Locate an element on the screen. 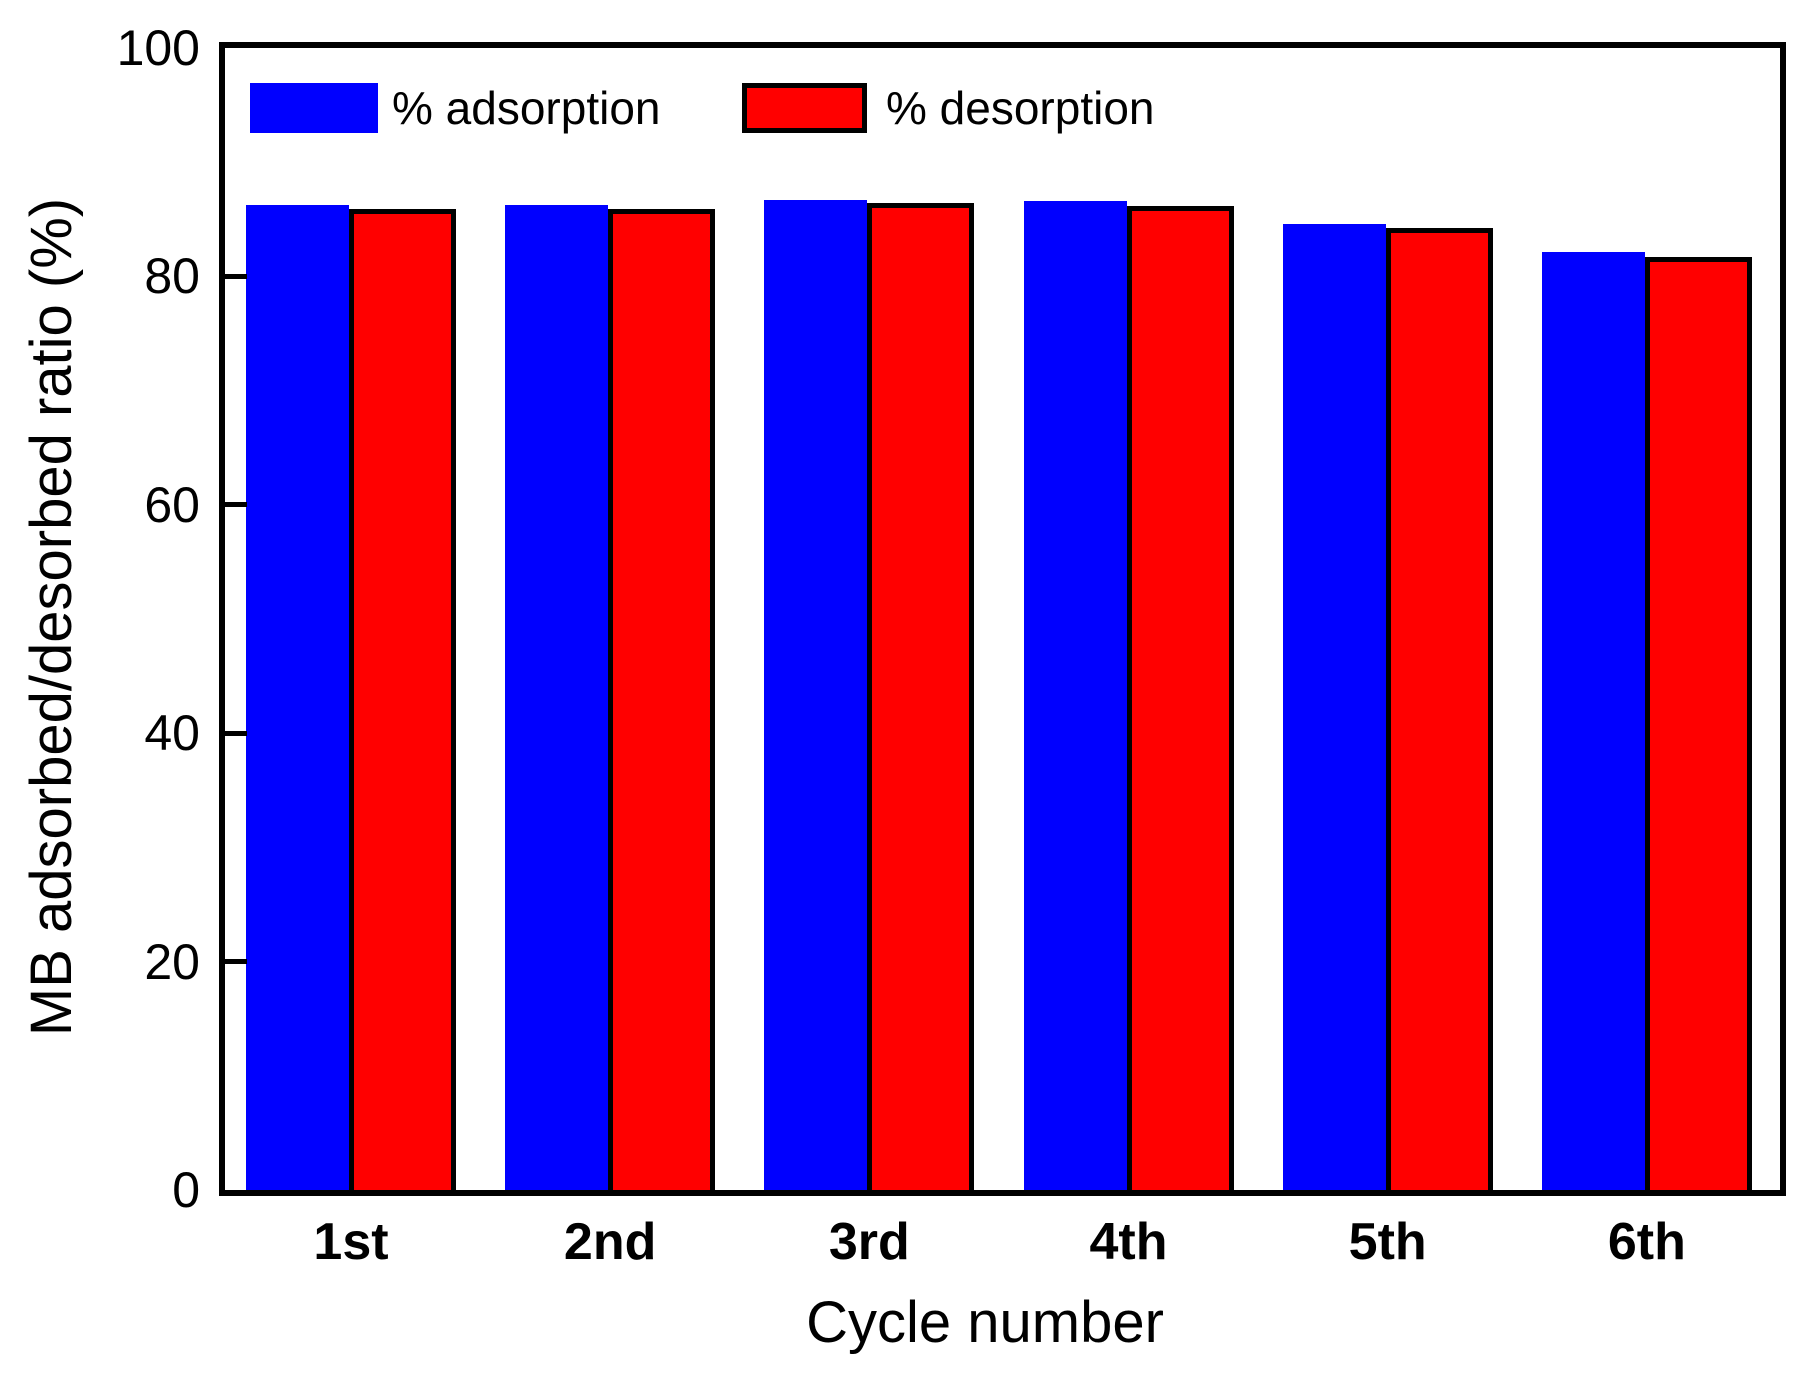 This screenshot has height=1374, width=1808. legend-label-desorption: % desorption is located at coordinates (1020, 108).